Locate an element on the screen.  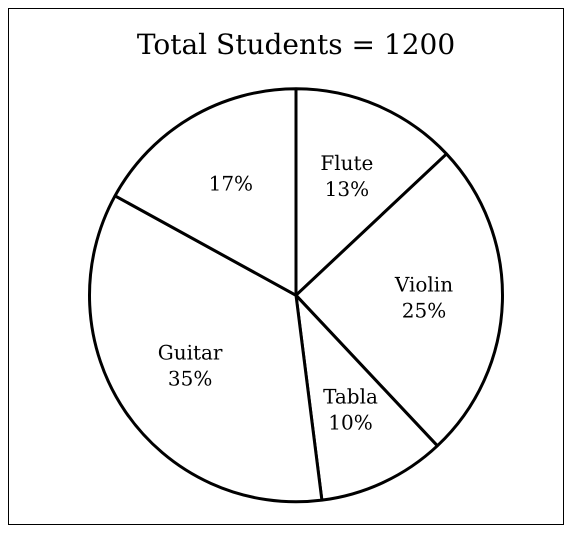
data-label: 13% is located at coordinates (347, 189).